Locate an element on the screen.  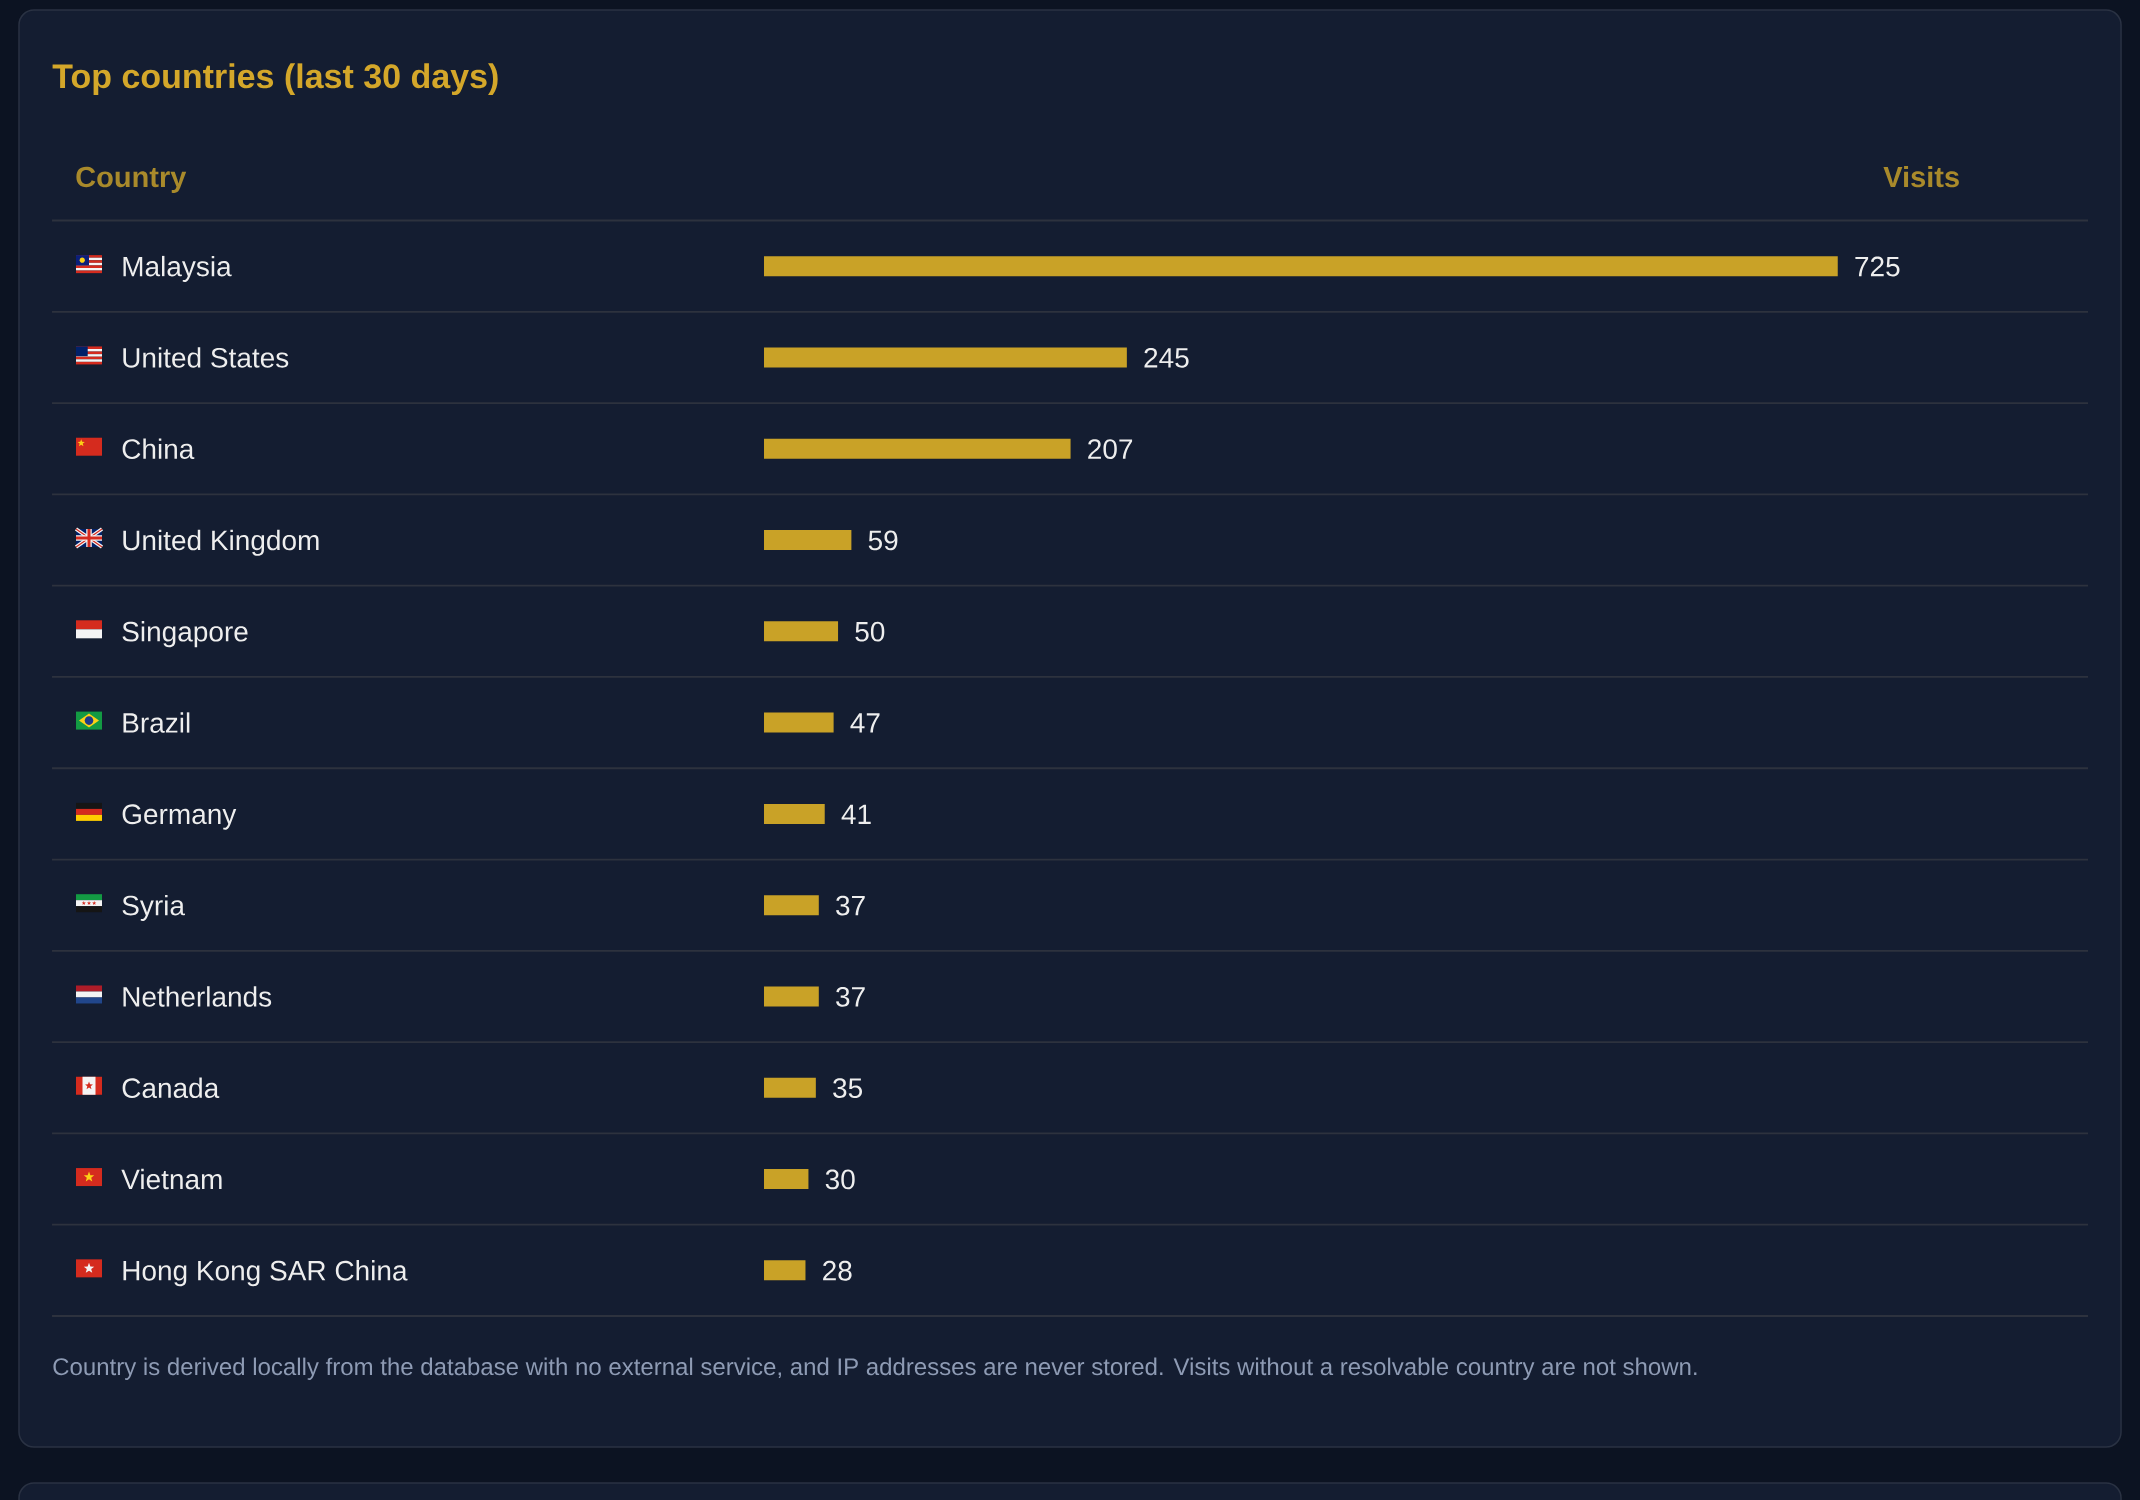
y-tick-label: Germany is located at coordinates (179, 817).